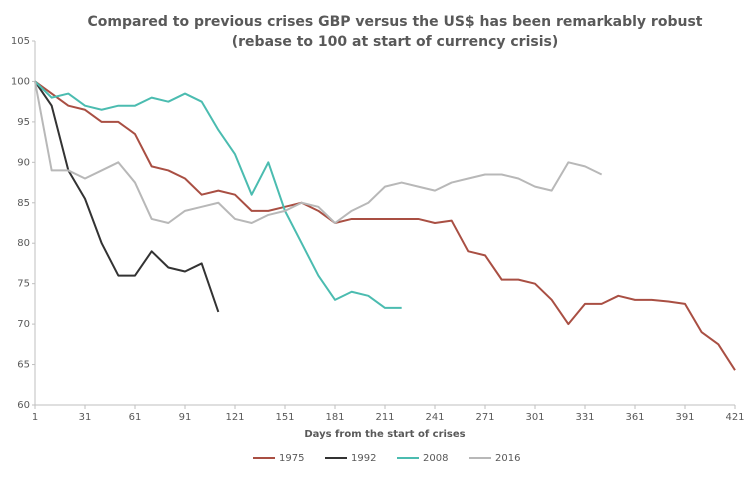  I want to click on x-tick-label: 61, so click(135, 417).